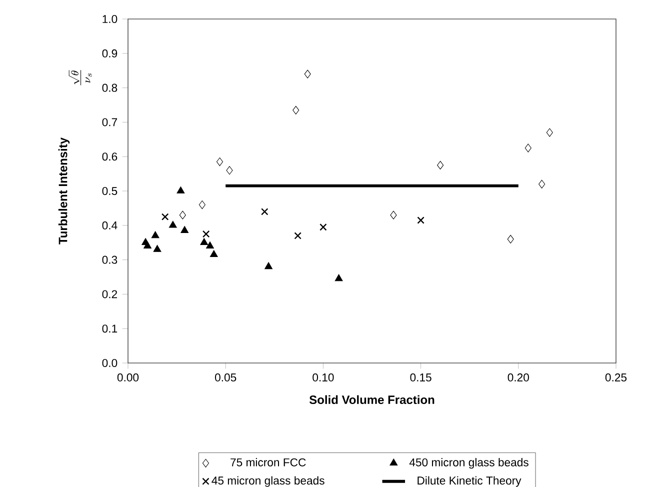 The width and height of the screenshot is (646, 487). I want to click on x-tick-label: 0.10, so click(323, 377).